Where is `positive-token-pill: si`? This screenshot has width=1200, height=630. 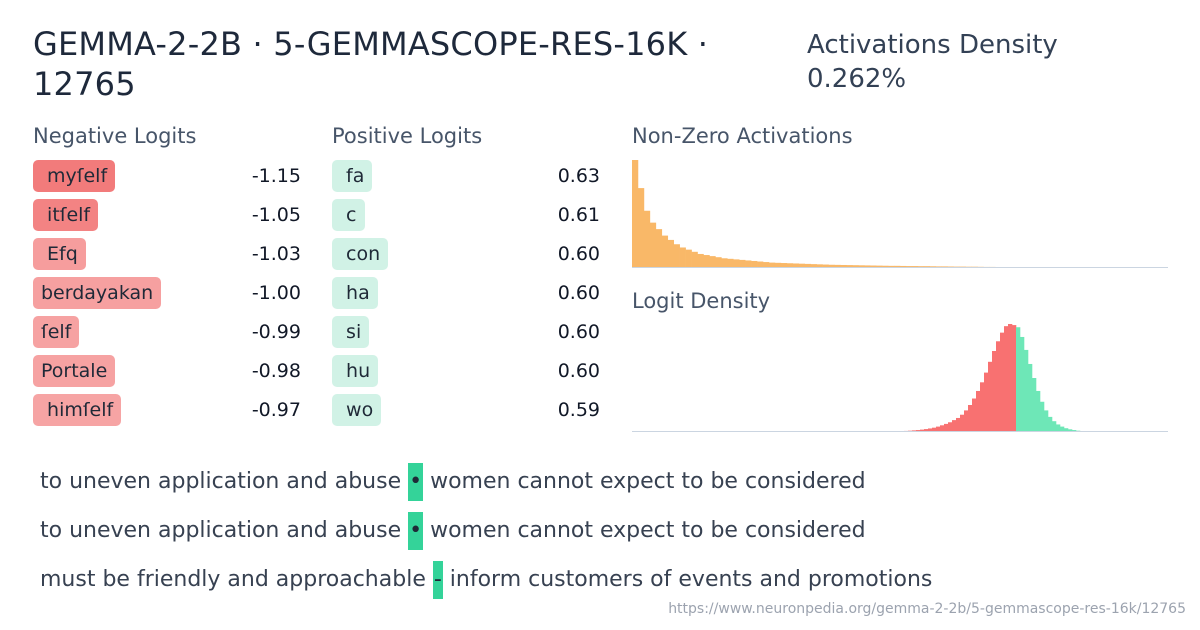 positive-token-pill: si is located at coordinates (351, 332).